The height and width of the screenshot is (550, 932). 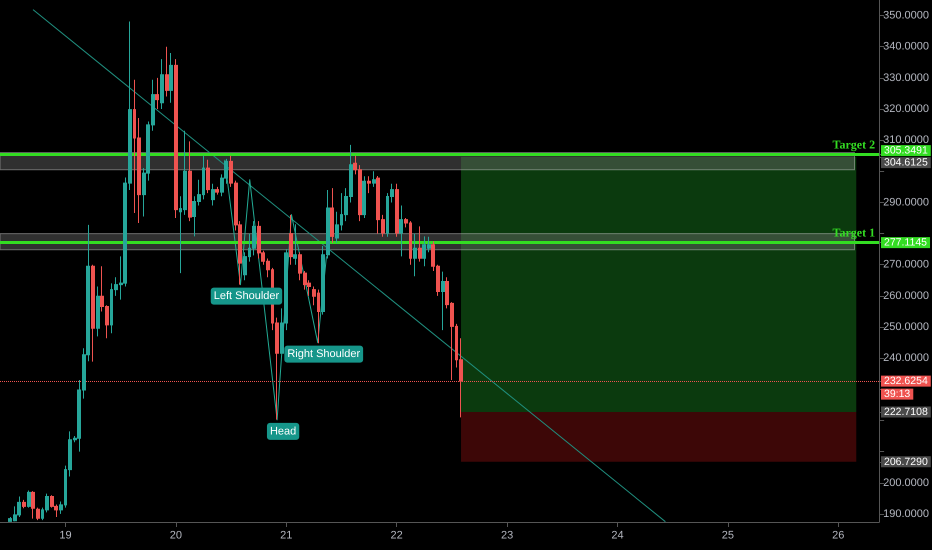 I want to click on x-tick-label: 25, so click(x=728, y=536).